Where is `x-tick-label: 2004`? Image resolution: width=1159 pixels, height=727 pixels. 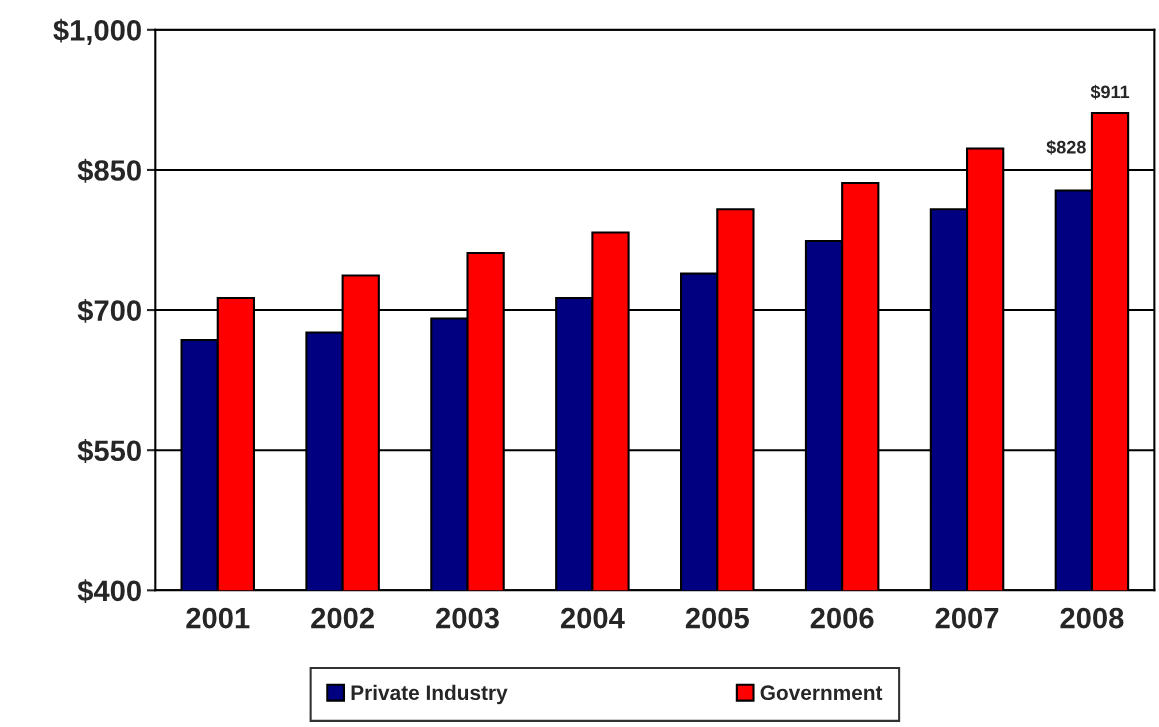
x-tick-label: 2004 is located at coordinates (592, 618).